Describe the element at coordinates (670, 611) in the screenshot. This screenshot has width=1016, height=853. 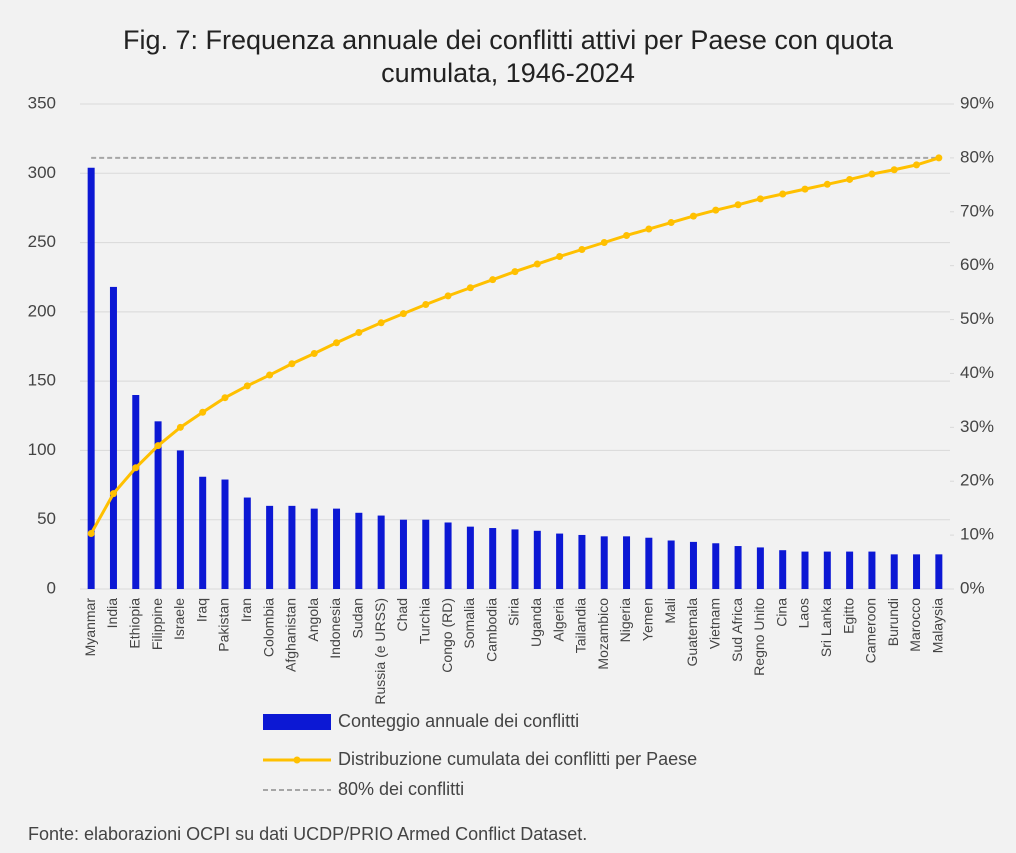
I see `x-tick-label: Mali` at that location.